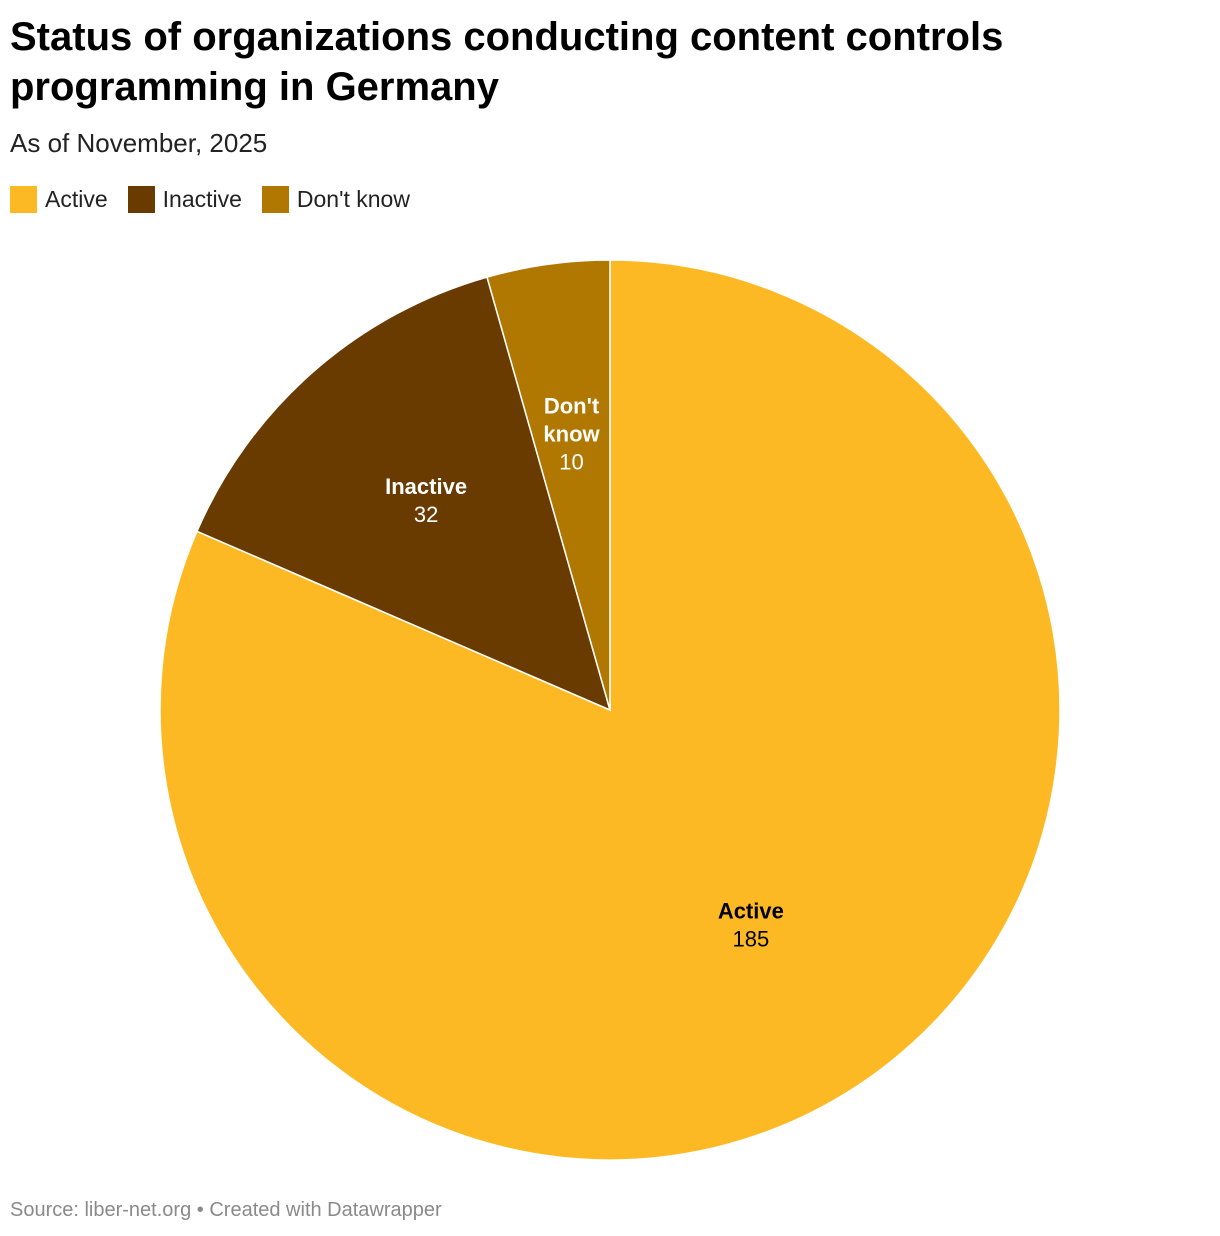 The height and width of the screenshot is (1236, 1220). Describe the element at coordinates (275, 199) in the screenshot. I see `legend-swatch-dont-know` at that location.